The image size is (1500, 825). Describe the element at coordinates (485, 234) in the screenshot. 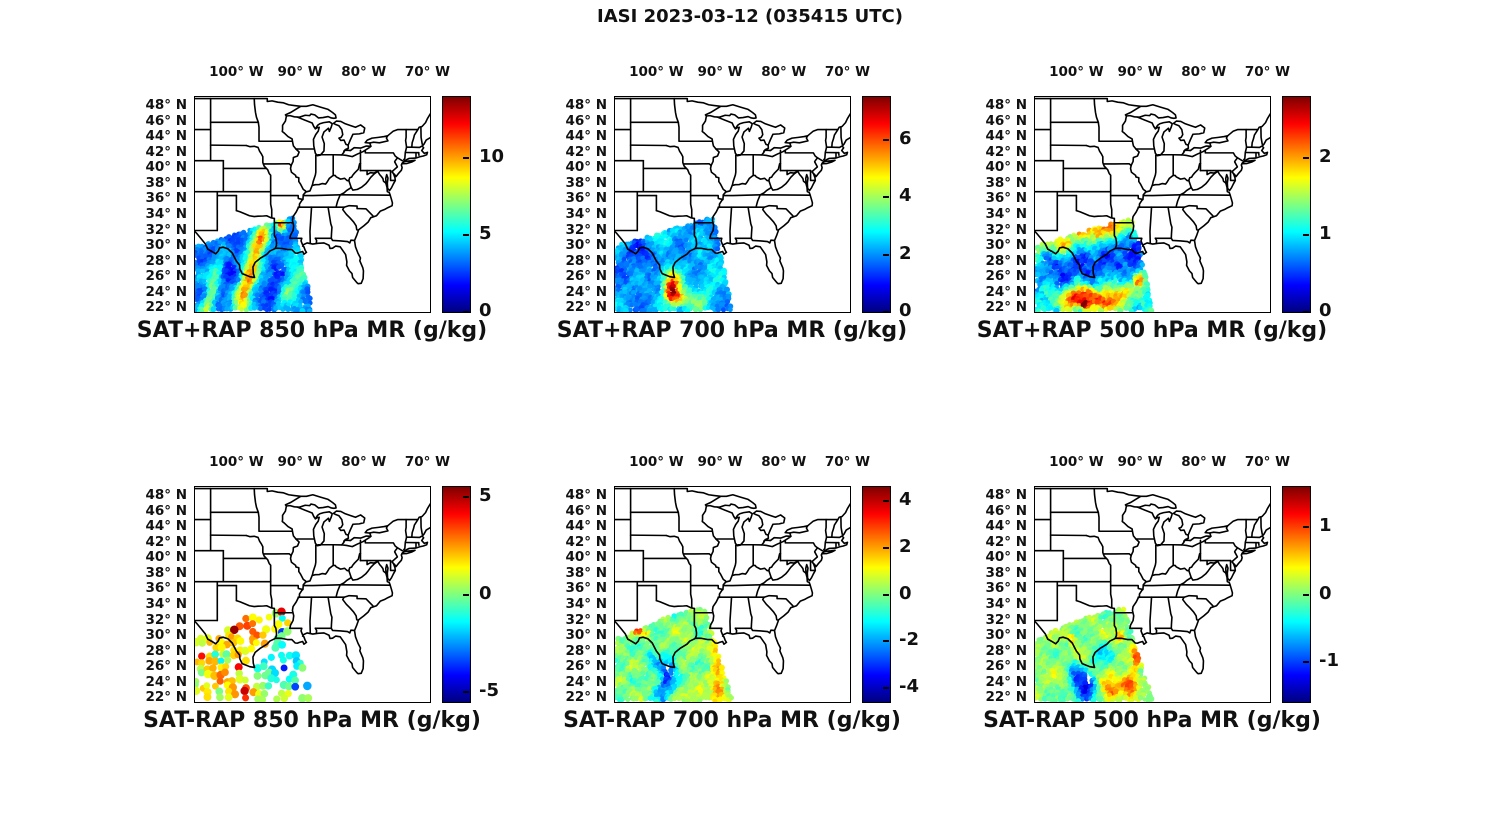

I see `colorbar-tick-label: 5` at that location.